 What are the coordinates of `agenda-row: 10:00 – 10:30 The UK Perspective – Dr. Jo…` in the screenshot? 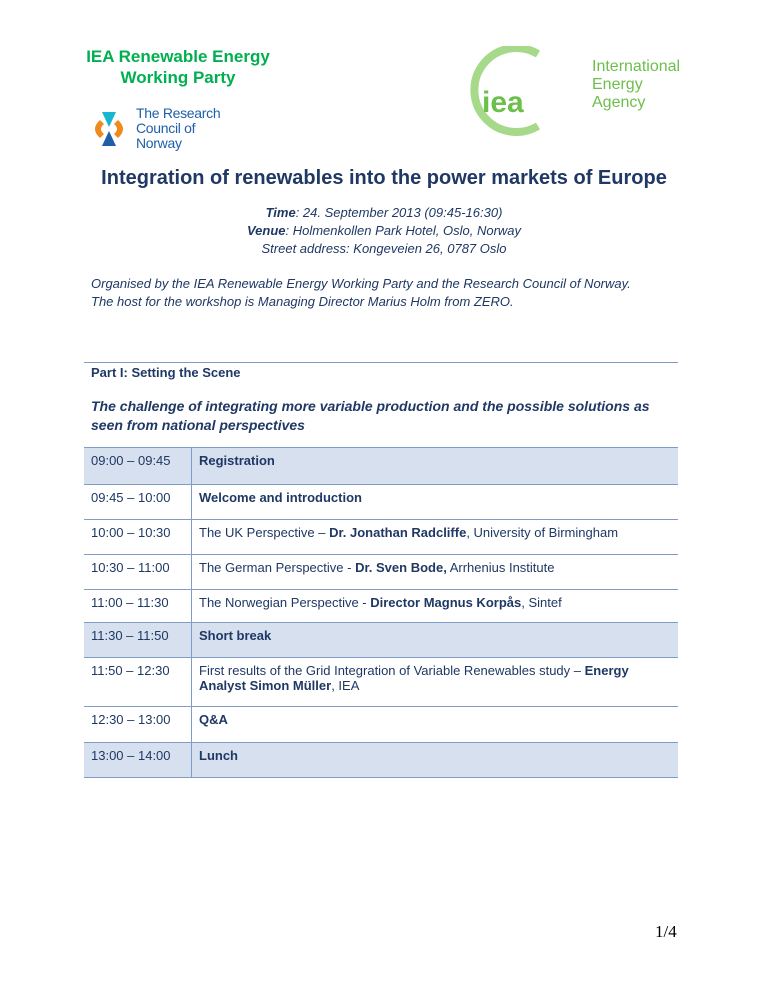 It's located at (381, 537).